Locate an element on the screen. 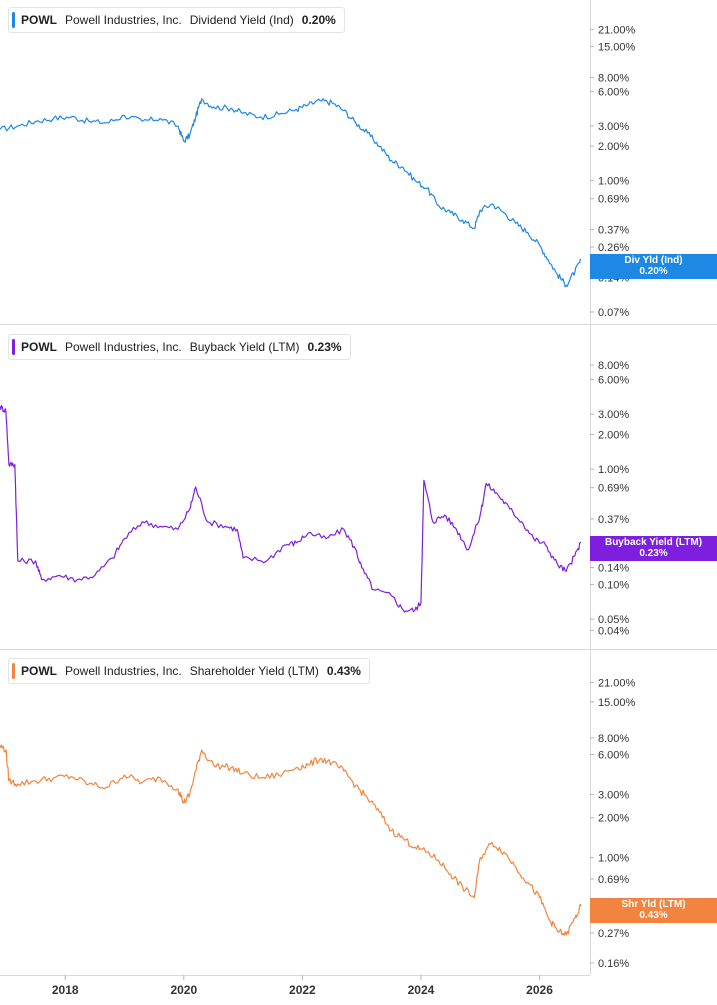 The width and height of the screenshot is (717, 1005). y-tick-label: 0.07% is located at coordinates (613, 313).